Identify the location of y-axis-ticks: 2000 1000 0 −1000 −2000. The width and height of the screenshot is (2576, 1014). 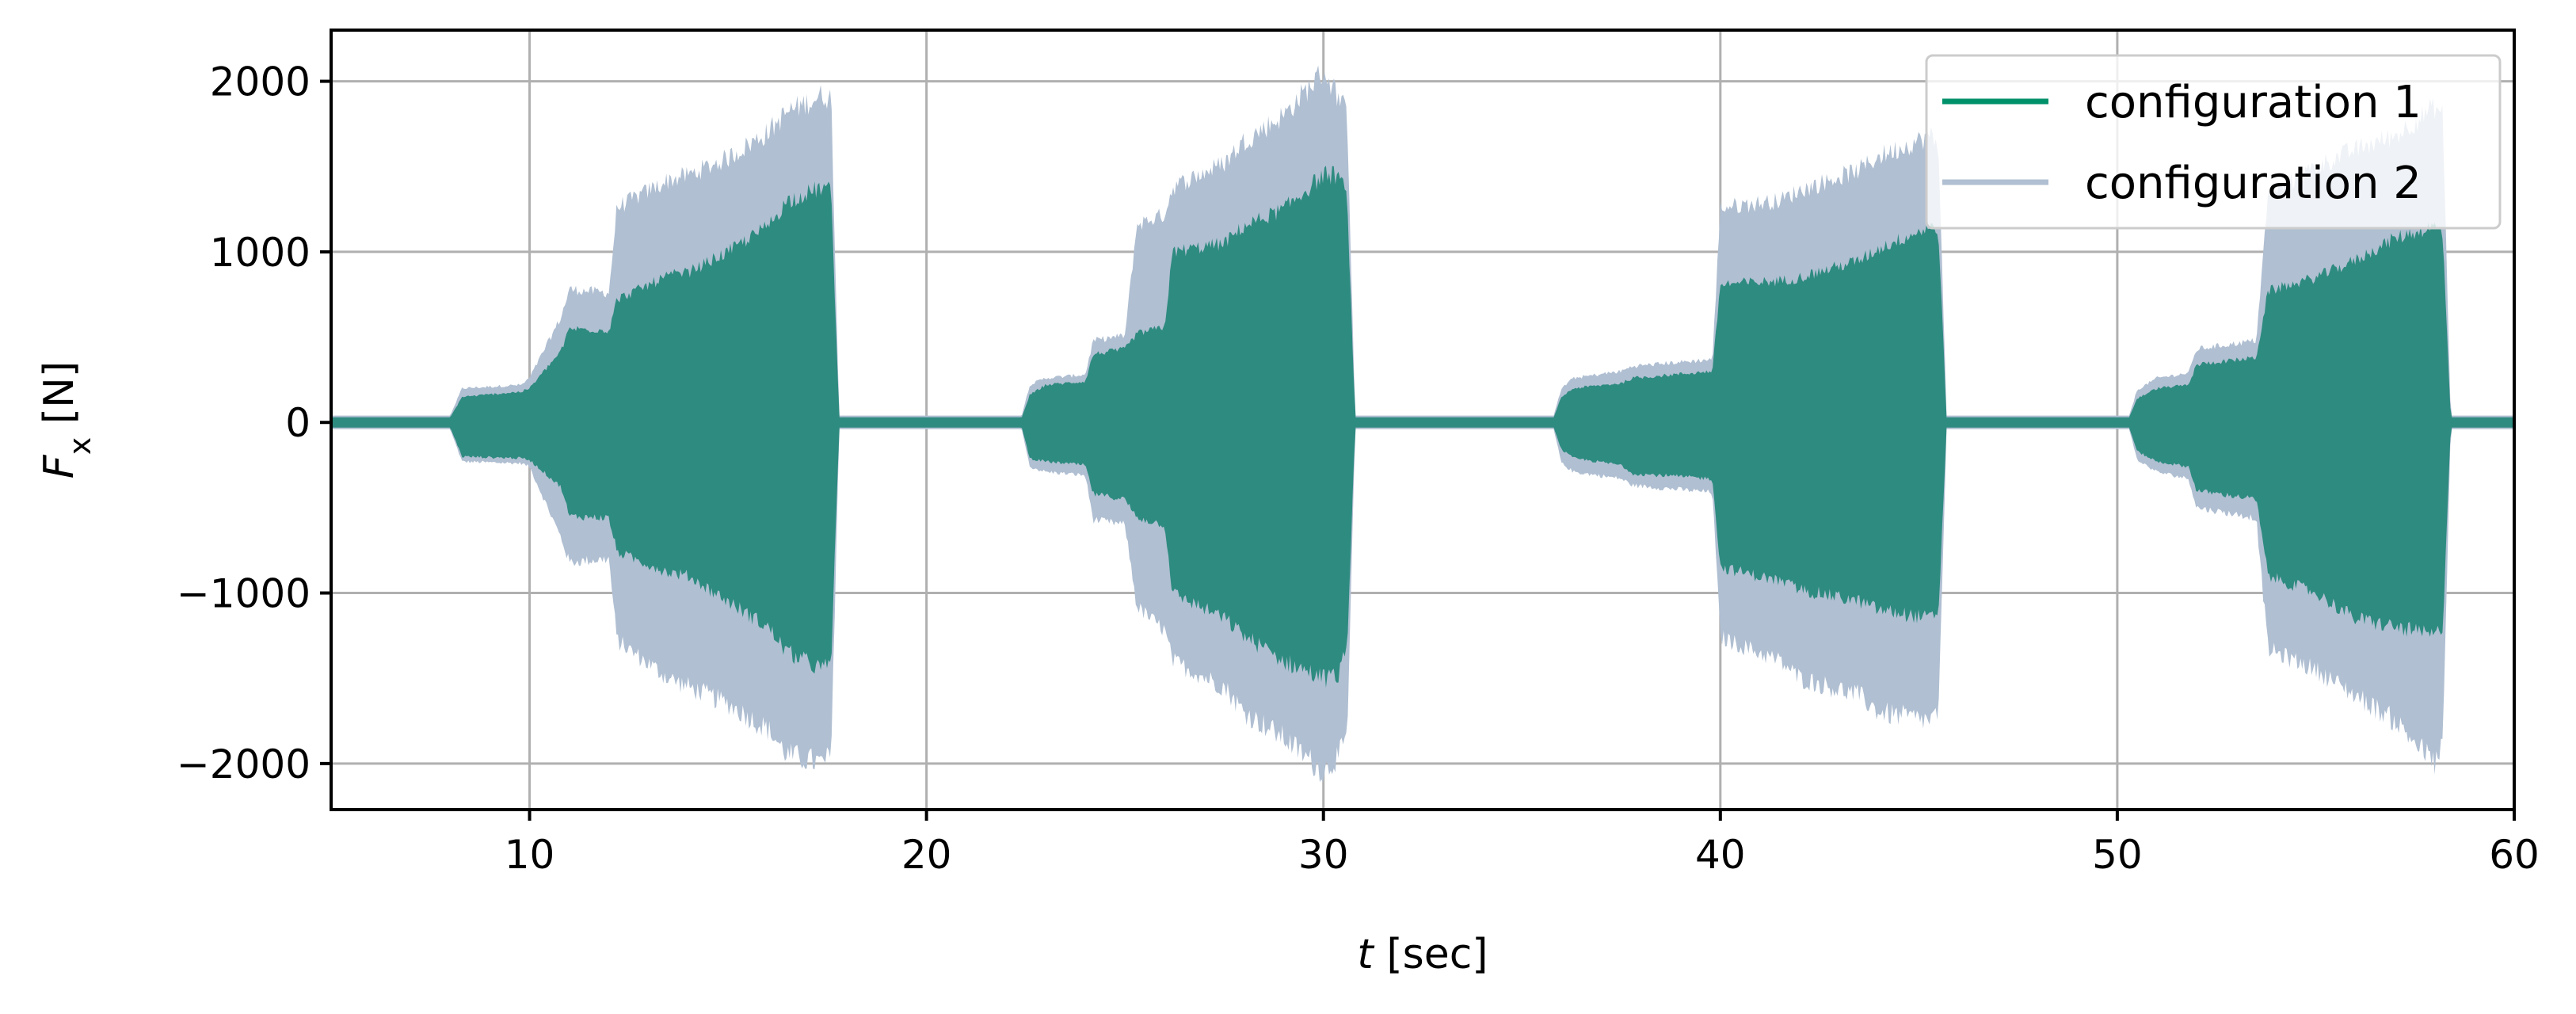
(254, 423).